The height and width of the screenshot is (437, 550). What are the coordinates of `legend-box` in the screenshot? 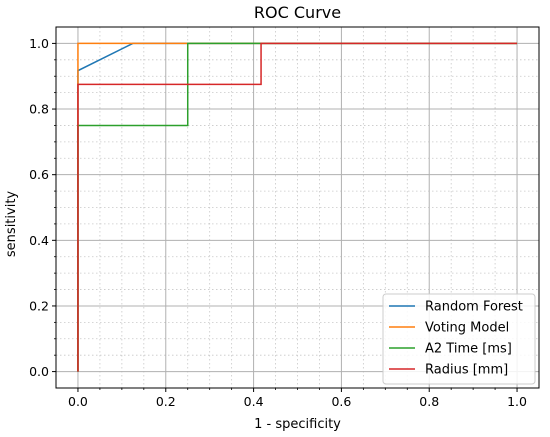 It's located at (459, 339).